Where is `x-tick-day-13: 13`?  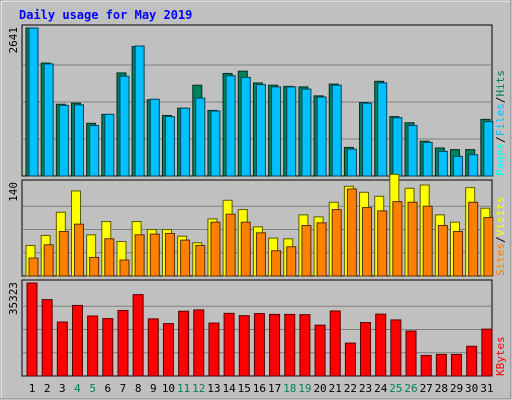 x-tick-day-13: 13 is located at coordinates (213, 388).